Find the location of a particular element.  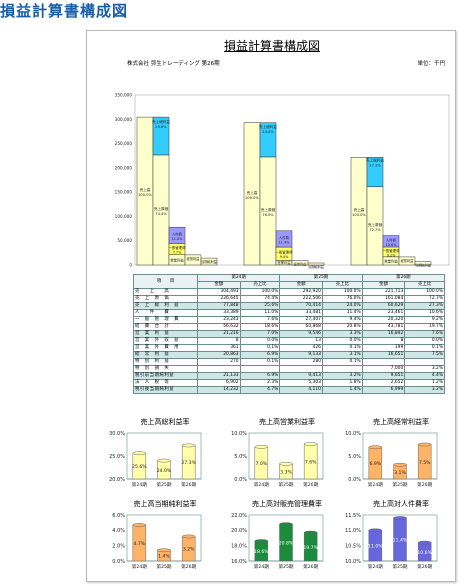

y-tick-label: 10.0% is located at coordinates (239, 434).